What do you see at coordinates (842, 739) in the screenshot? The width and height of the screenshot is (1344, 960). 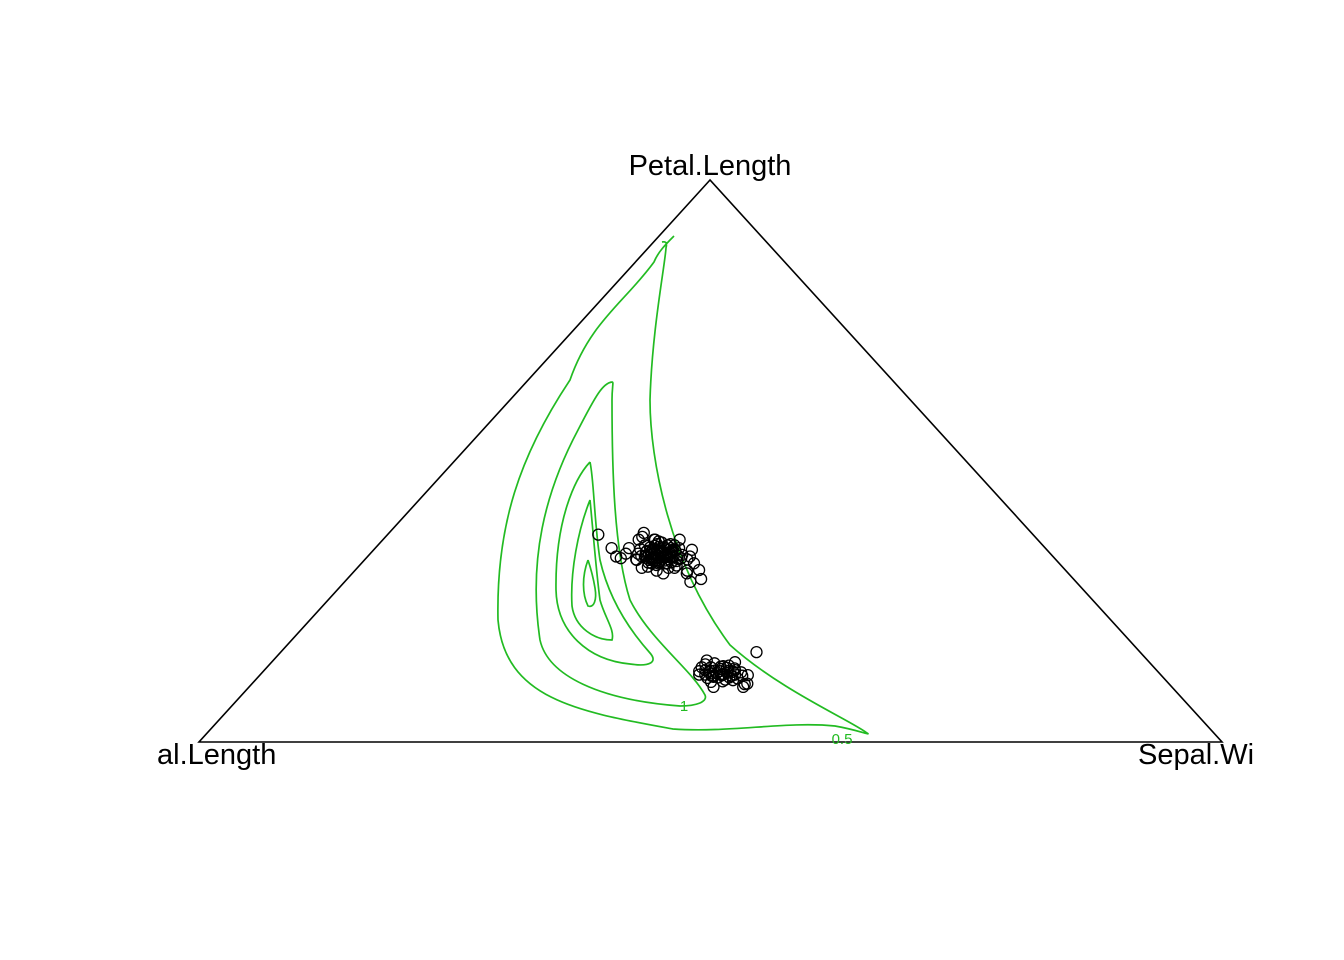 I see `contour-label: 0.5` at bounding box center [842, 739].